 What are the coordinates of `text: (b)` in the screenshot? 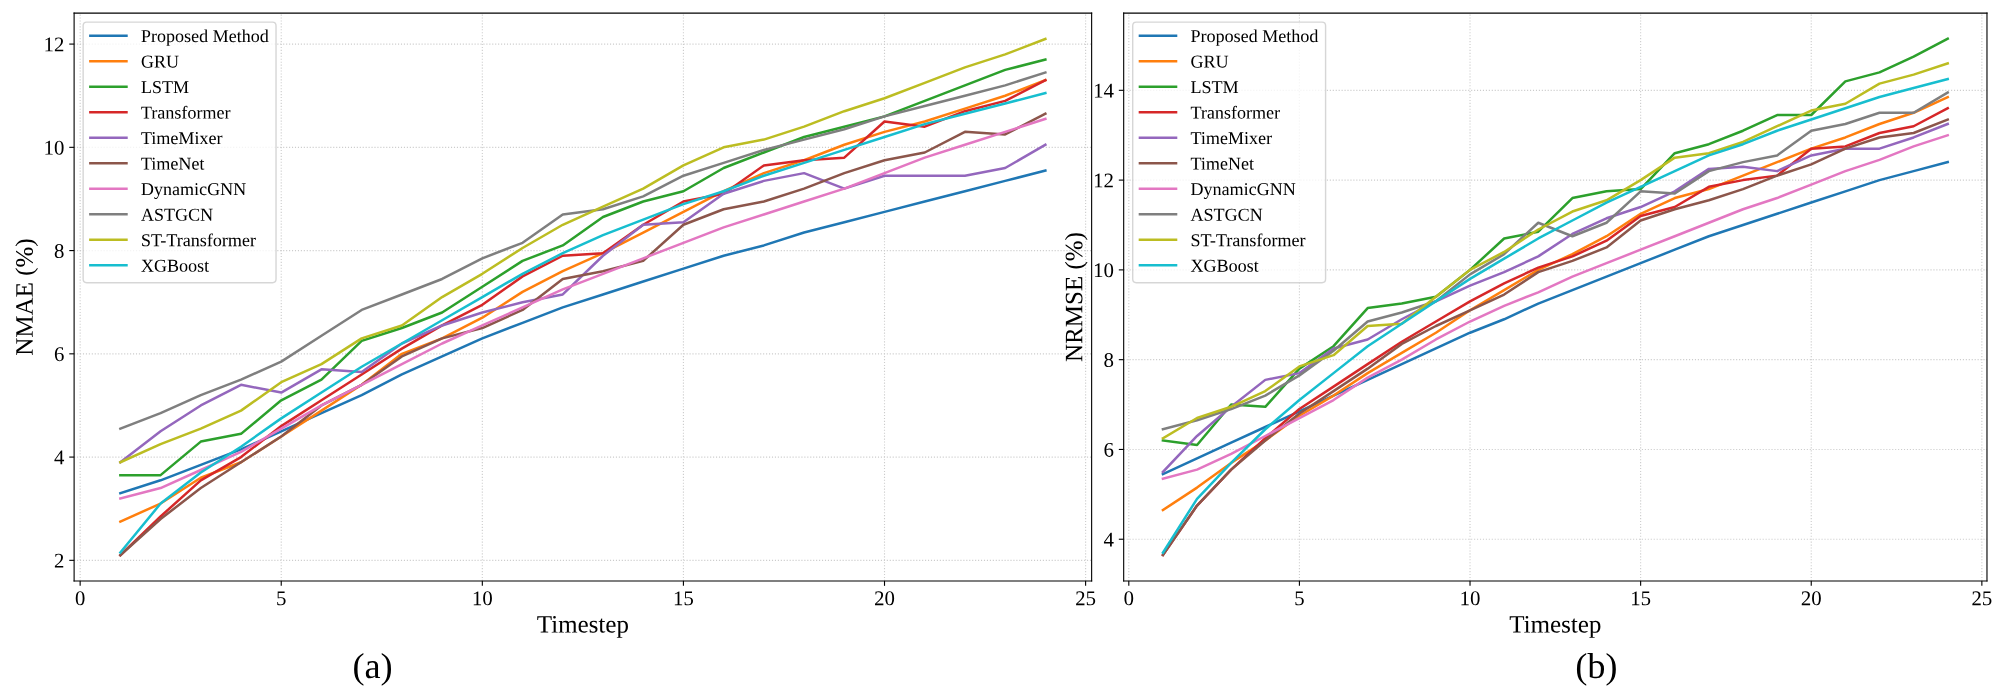 It's located at (1596, 669).